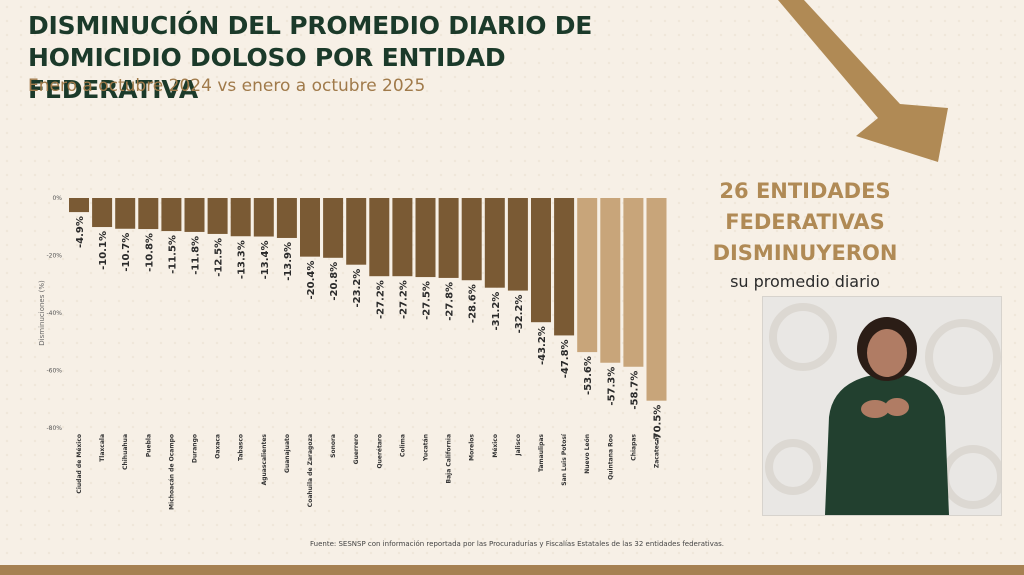 The height and width of the screenshot is (575, 1024). What do you see at coordinates (357, 288) in the screenshot?
I see `bar-value-label: -23.2%` at bounding box center [357, 288].